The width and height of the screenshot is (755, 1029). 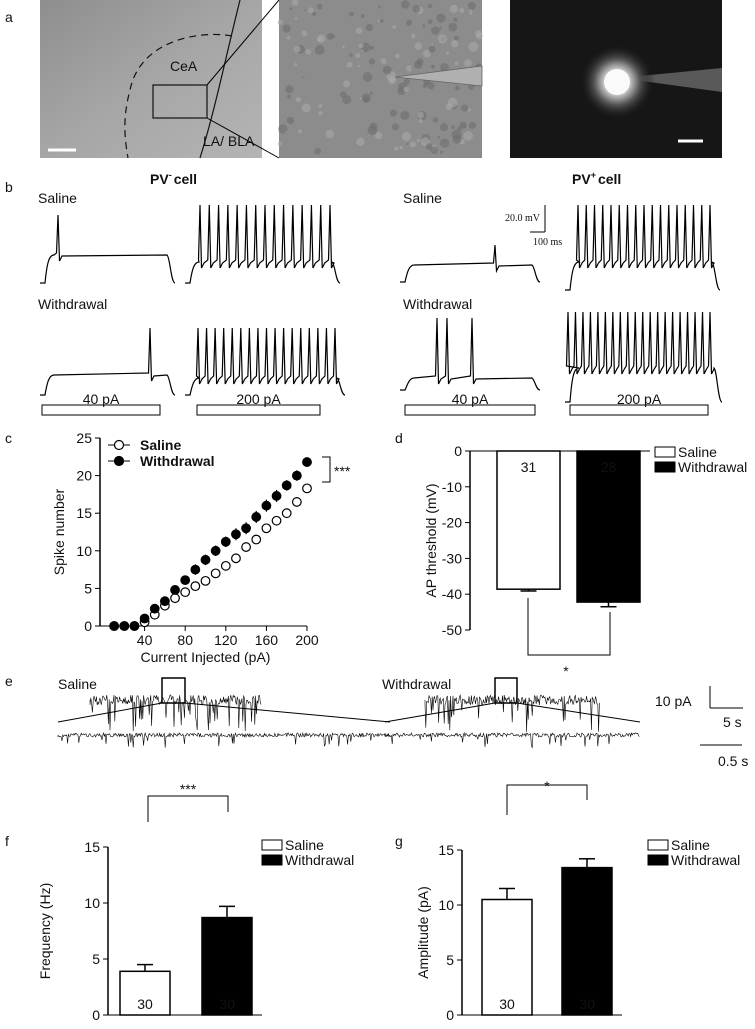 What do you see at coordinates (173, 178) in the screenshot?
I see `pv-neg-title: PV-cell` at bounding box center [173, 178].